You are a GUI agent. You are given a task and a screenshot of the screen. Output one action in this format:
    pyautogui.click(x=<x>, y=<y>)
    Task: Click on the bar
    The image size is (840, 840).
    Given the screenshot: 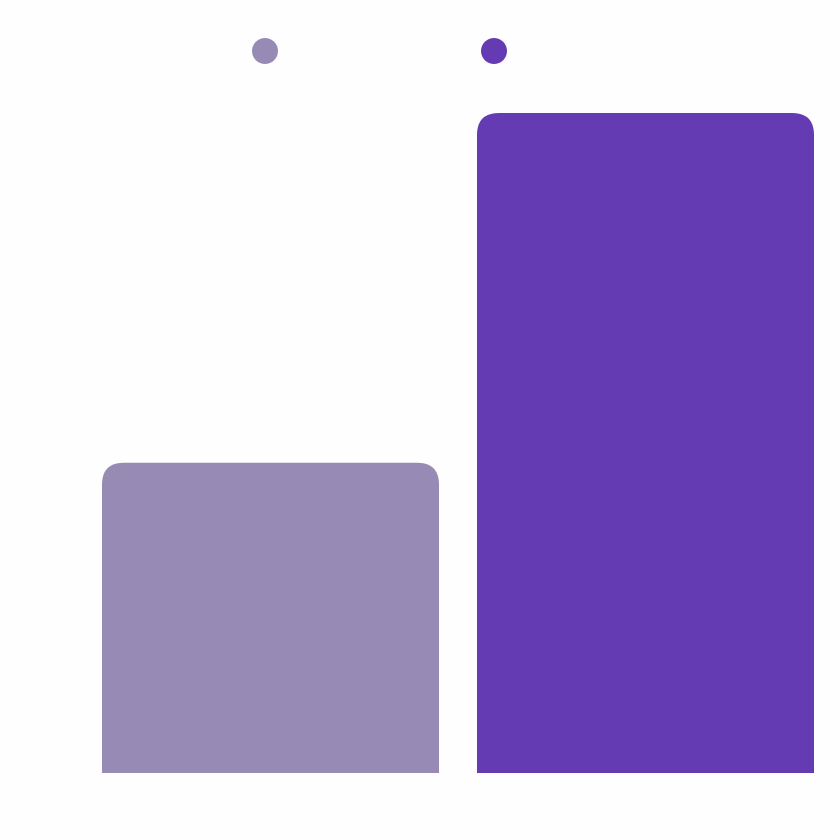 What is the action you would take?
    pyautogui.click(x=270, y=617)
    